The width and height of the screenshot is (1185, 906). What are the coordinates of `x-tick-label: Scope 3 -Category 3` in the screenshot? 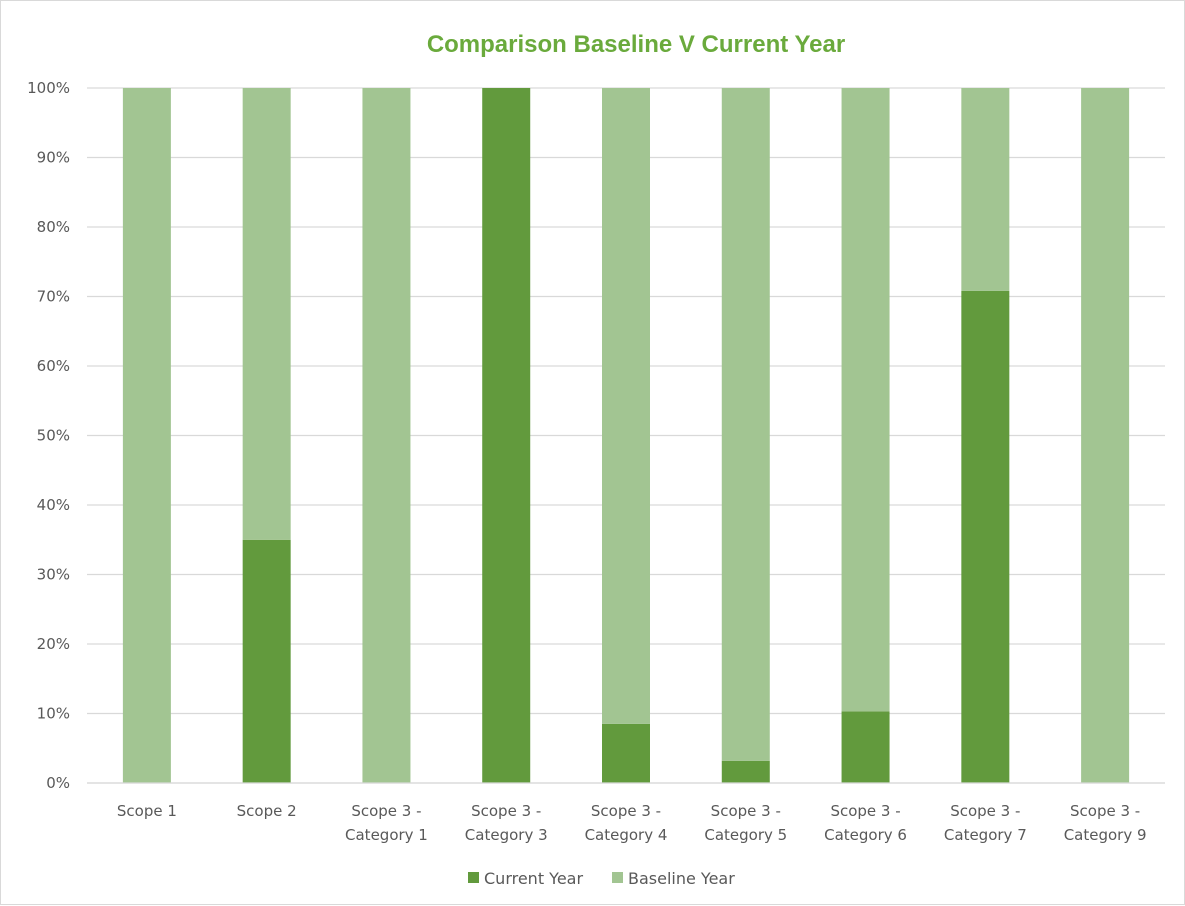 It's located at (506, 823).